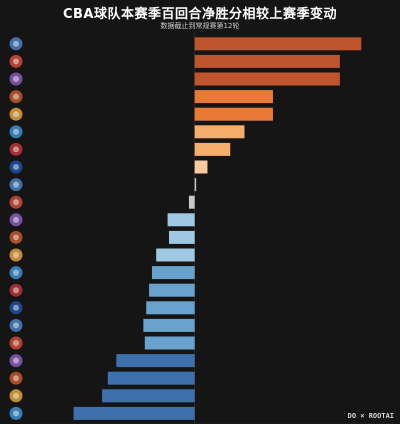  I want to click on chart-title: CBA球队本赛季百回合净胜分相较上赛季变动, so click(199, 14).